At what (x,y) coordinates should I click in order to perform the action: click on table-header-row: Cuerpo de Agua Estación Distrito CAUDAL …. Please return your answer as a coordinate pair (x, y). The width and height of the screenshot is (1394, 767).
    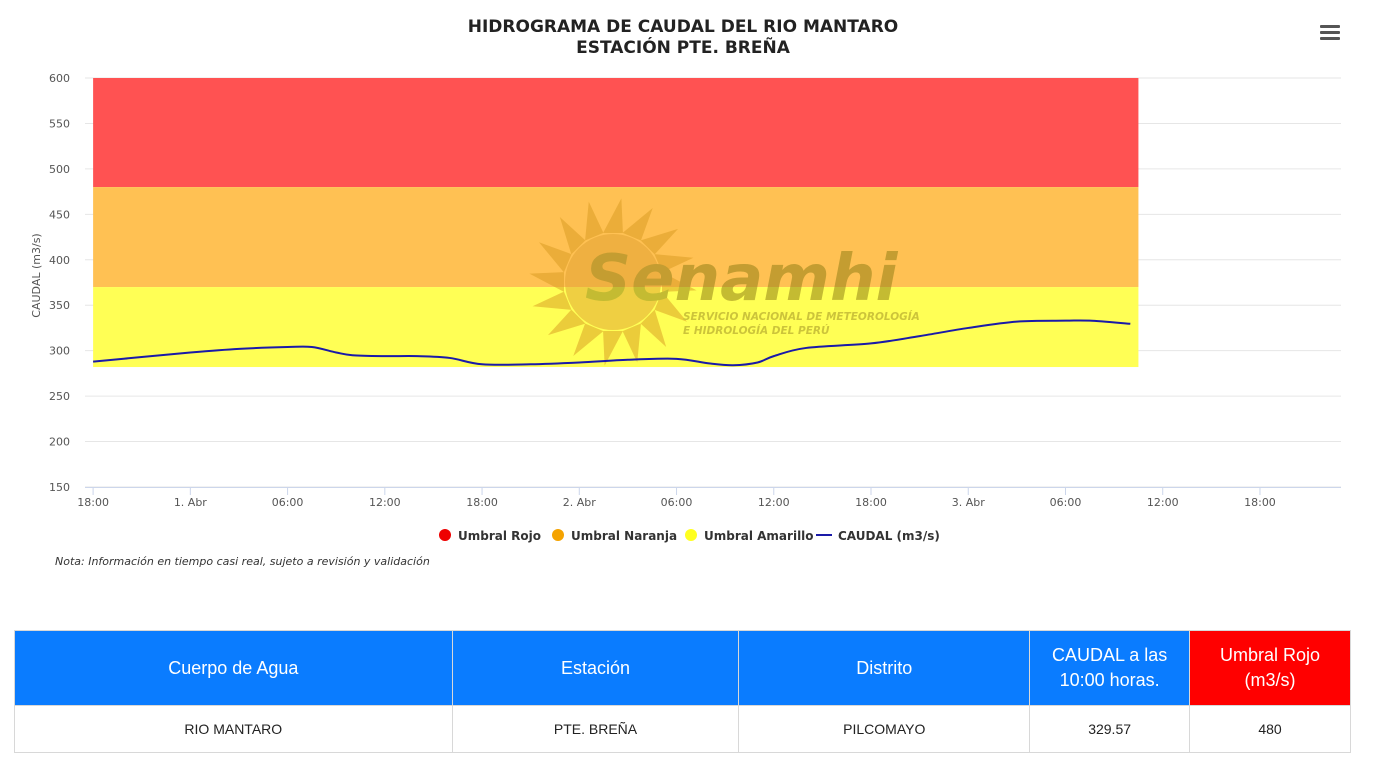
    Looking at the image, I should click on (682, 668).